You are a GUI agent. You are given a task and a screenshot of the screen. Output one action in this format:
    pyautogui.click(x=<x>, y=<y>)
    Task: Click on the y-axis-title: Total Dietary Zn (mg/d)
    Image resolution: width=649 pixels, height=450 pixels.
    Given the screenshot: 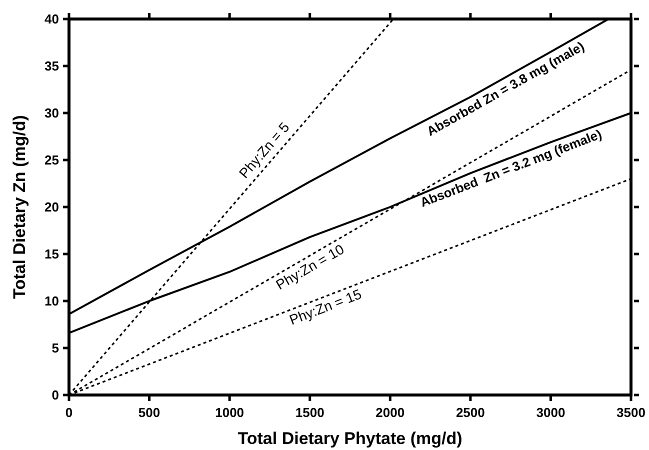 What is the action you would take?
    pyautogui.click(x=19, y=207)
    